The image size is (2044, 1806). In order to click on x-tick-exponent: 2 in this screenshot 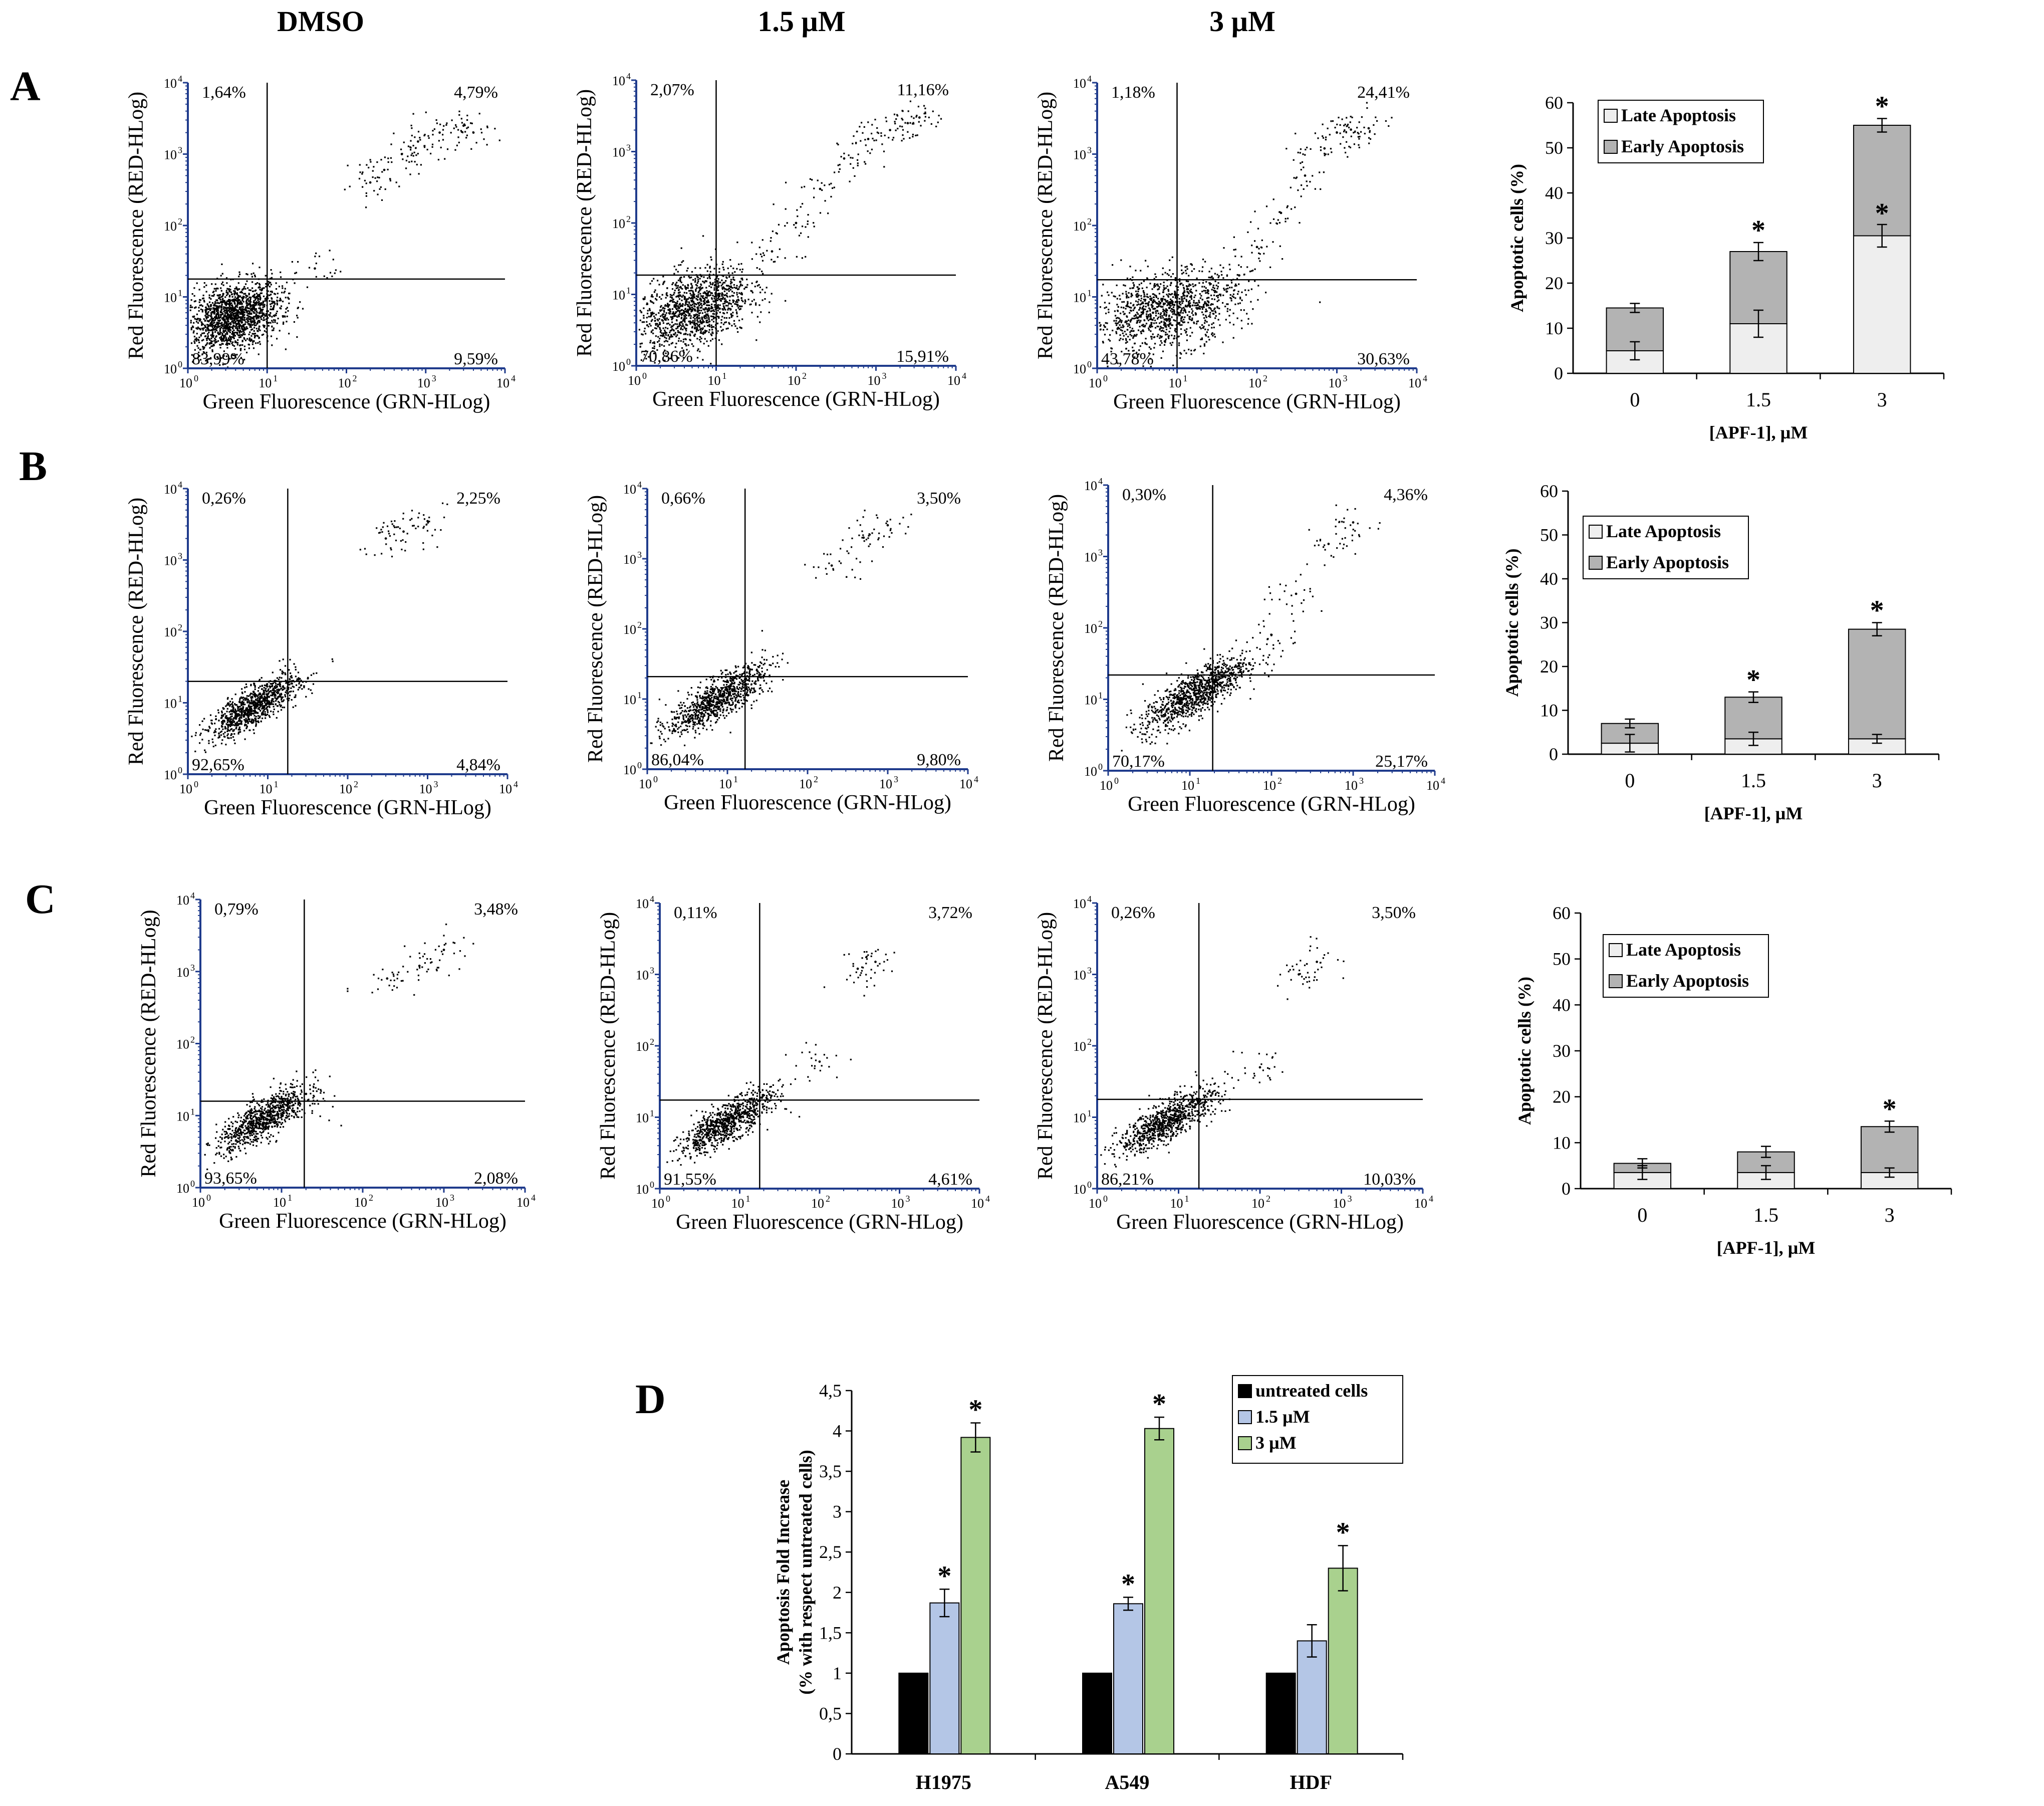, I will do `click(1265, 378)`.